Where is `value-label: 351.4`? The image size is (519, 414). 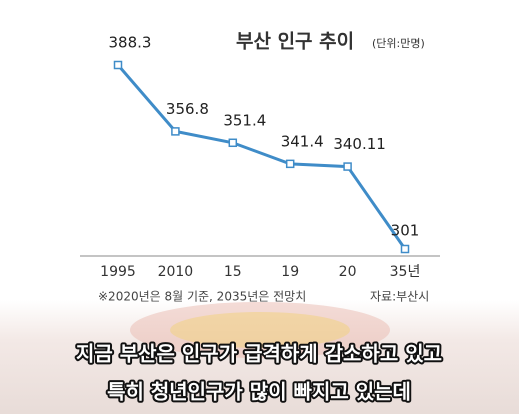 value-label: 351.4 is located at coordinates (244, 120).